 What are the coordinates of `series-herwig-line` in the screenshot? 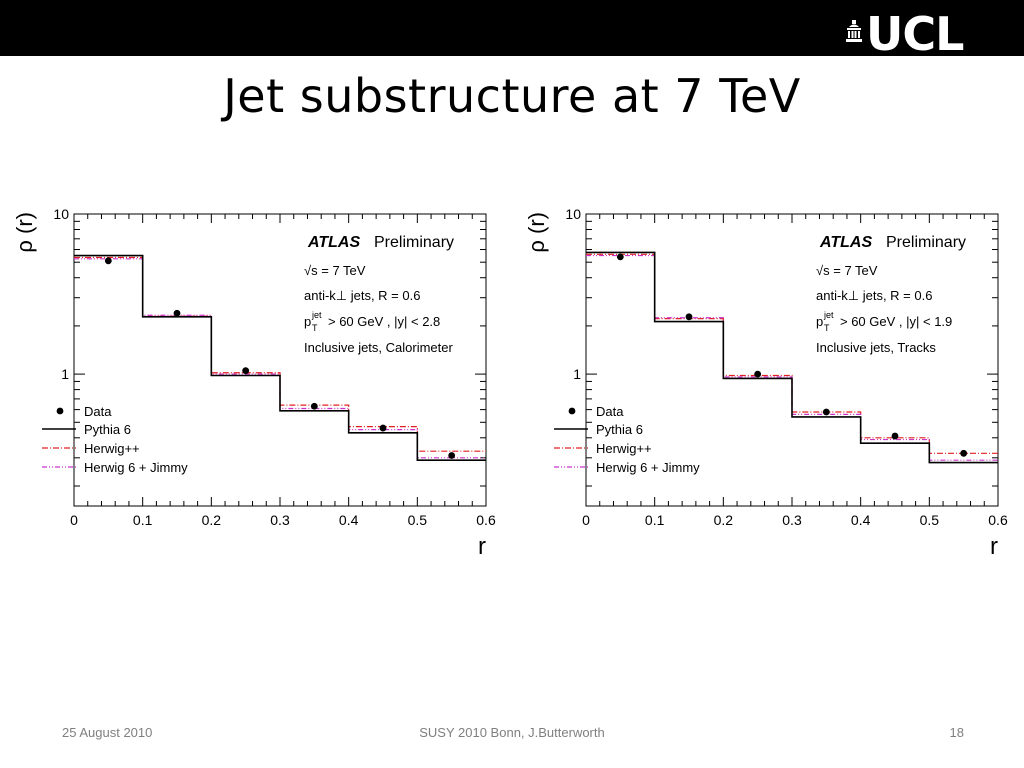 It's located at (792, 353).